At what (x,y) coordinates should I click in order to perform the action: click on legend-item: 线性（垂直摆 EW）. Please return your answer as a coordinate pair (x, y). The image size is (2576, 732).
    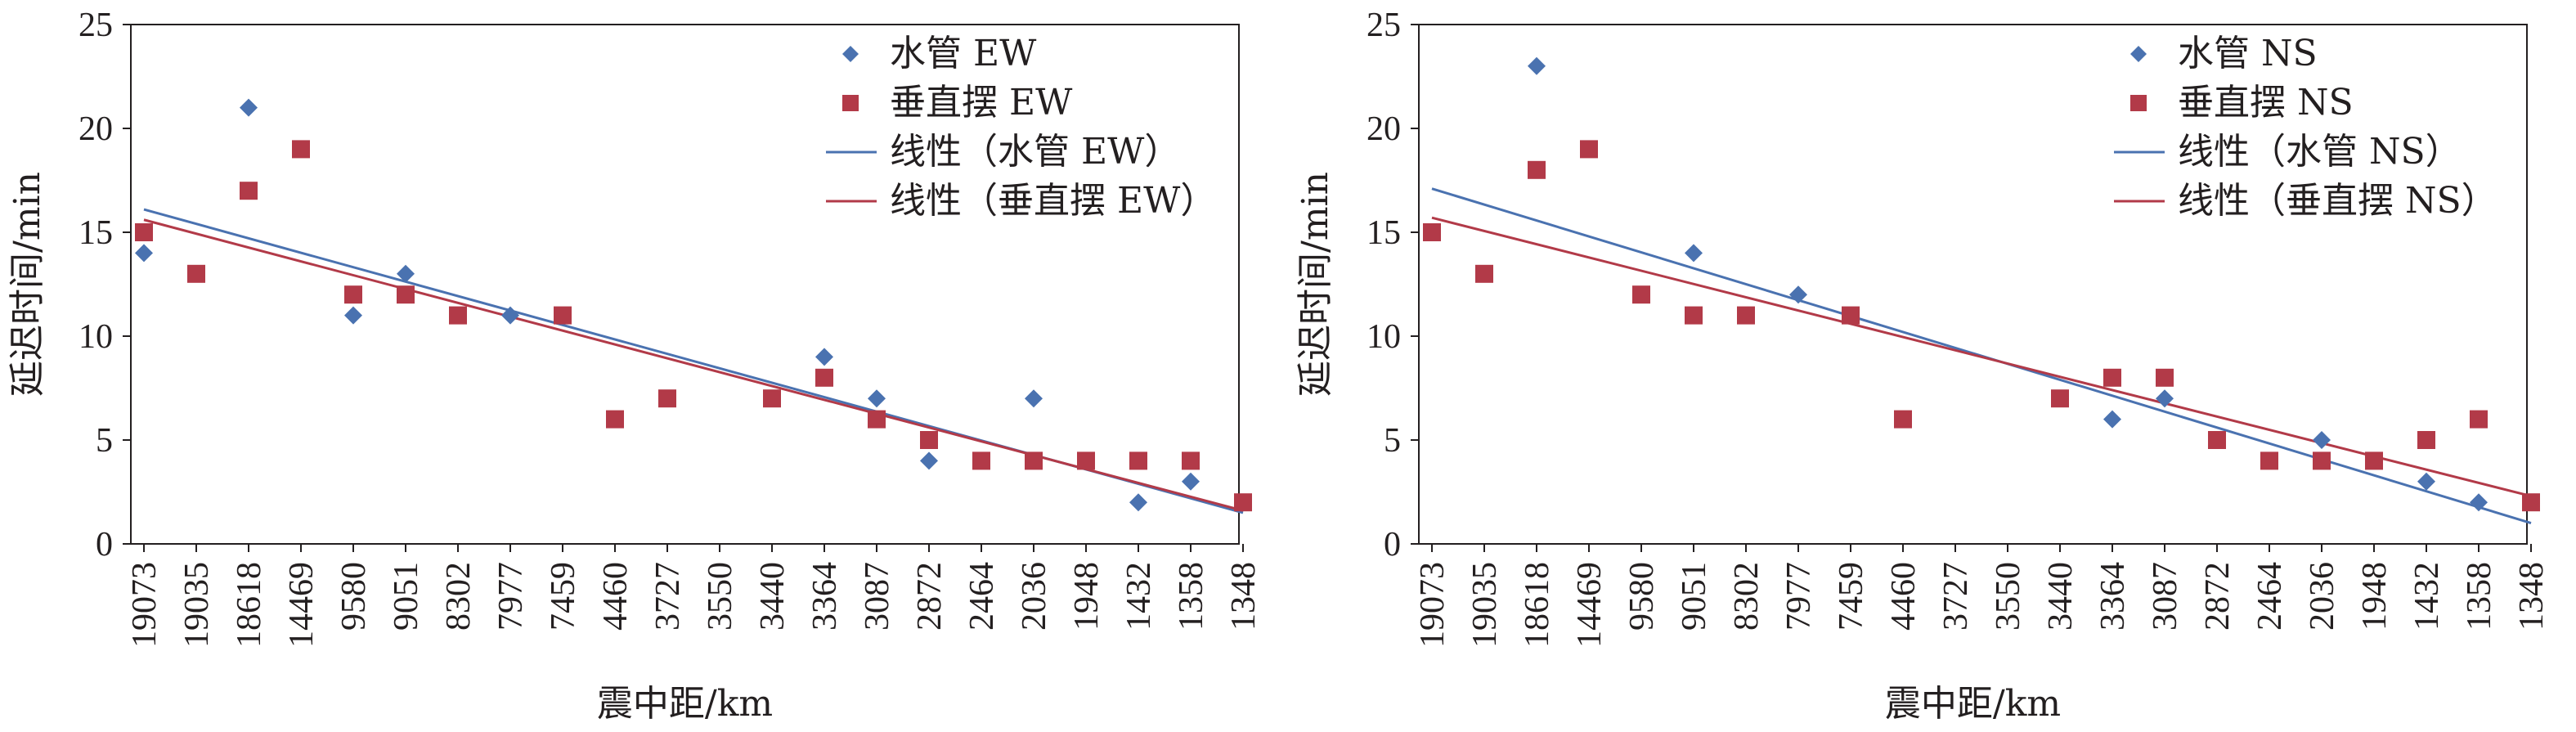
    Looking at the image, I should click on (1021, 201).